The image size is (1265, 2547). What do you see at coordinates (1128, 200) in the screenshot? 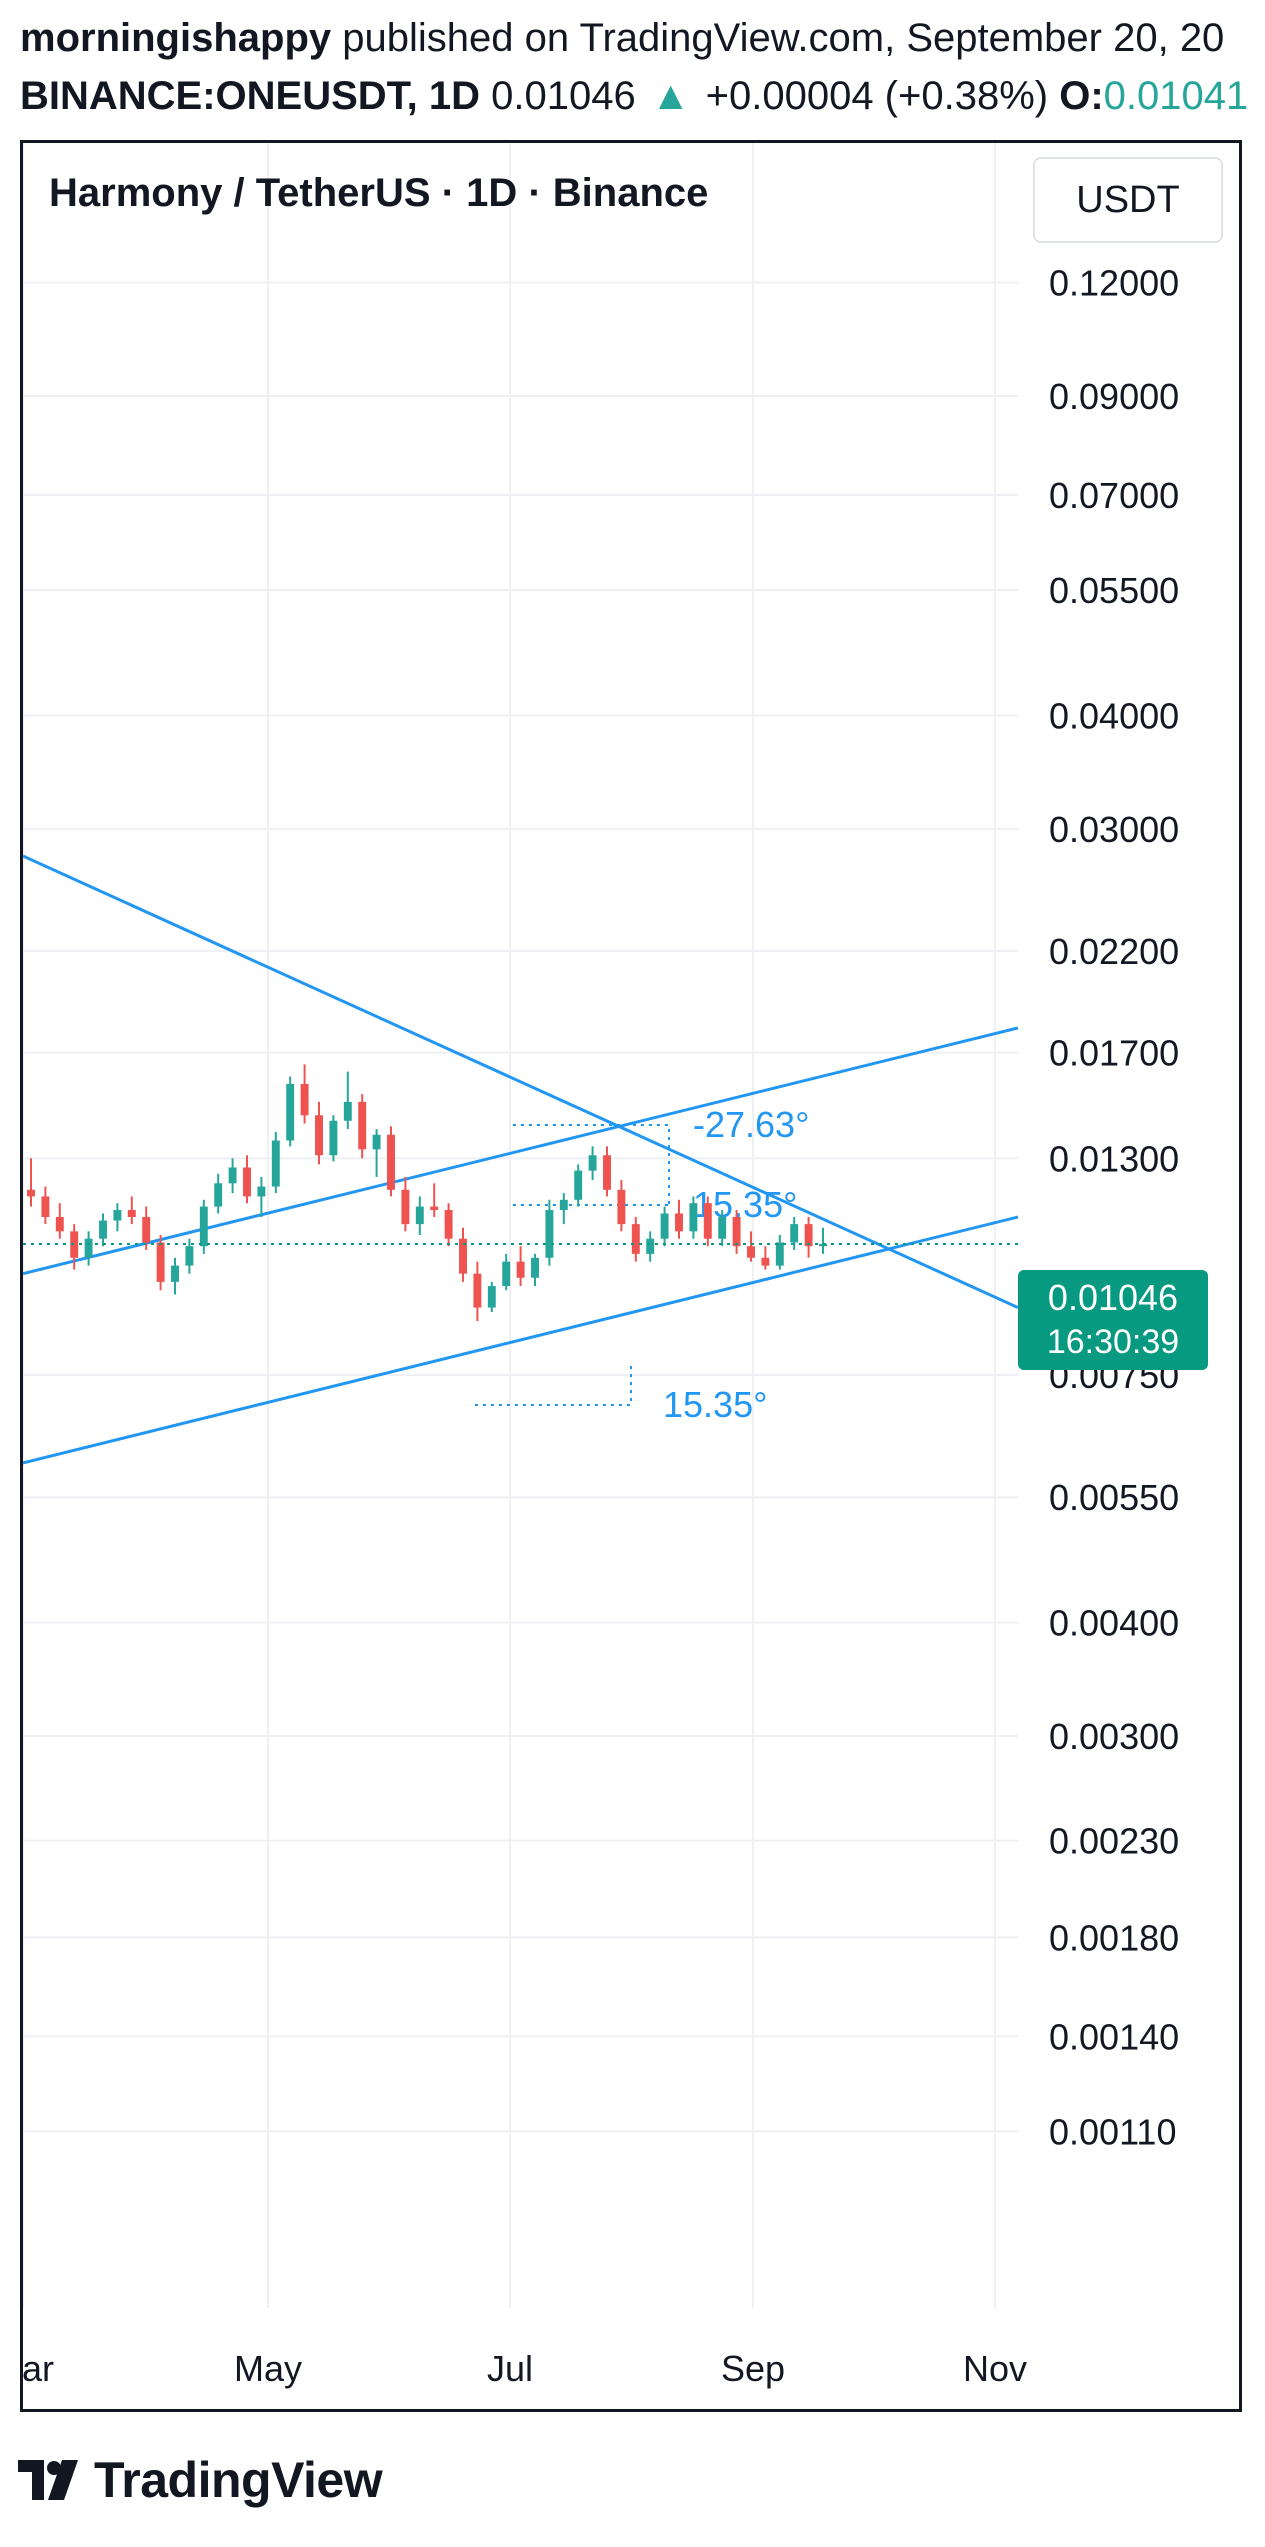
I see `currency-button: USDT` at bounding box center [1128, 200].